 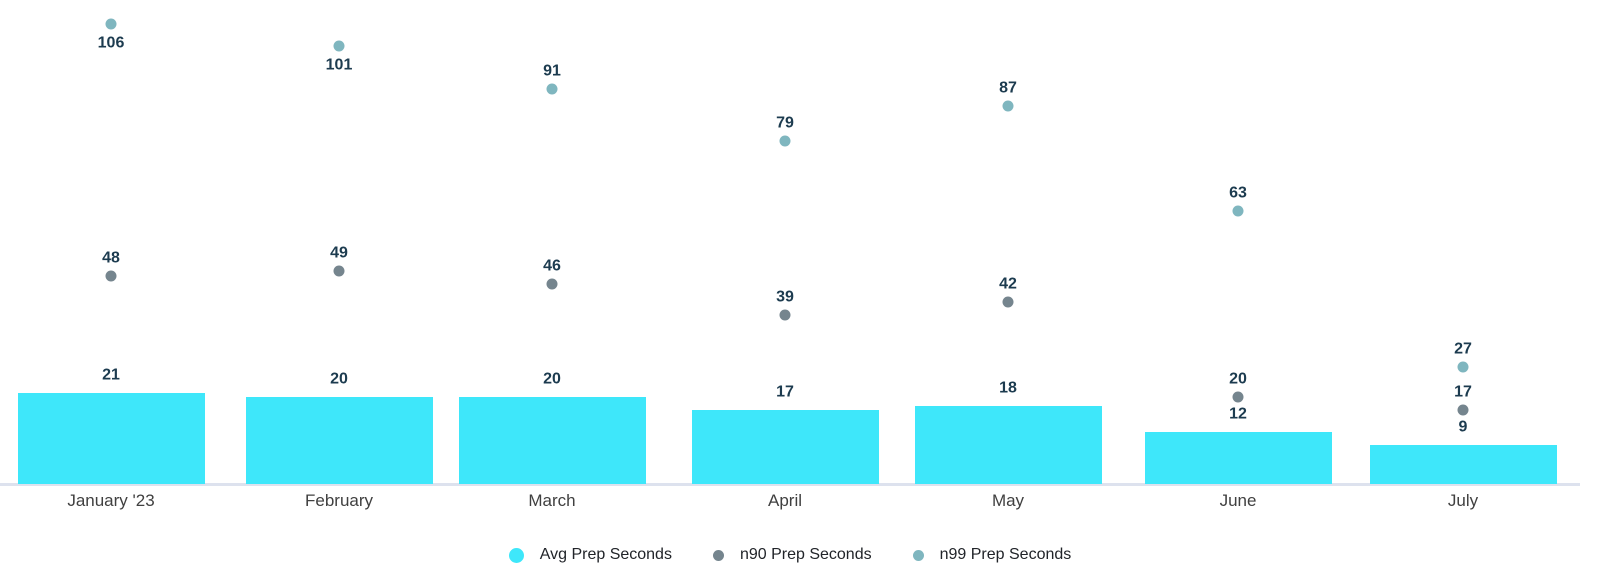 I want to click on n90-label-june: 20, so click(x=1238, y=379).